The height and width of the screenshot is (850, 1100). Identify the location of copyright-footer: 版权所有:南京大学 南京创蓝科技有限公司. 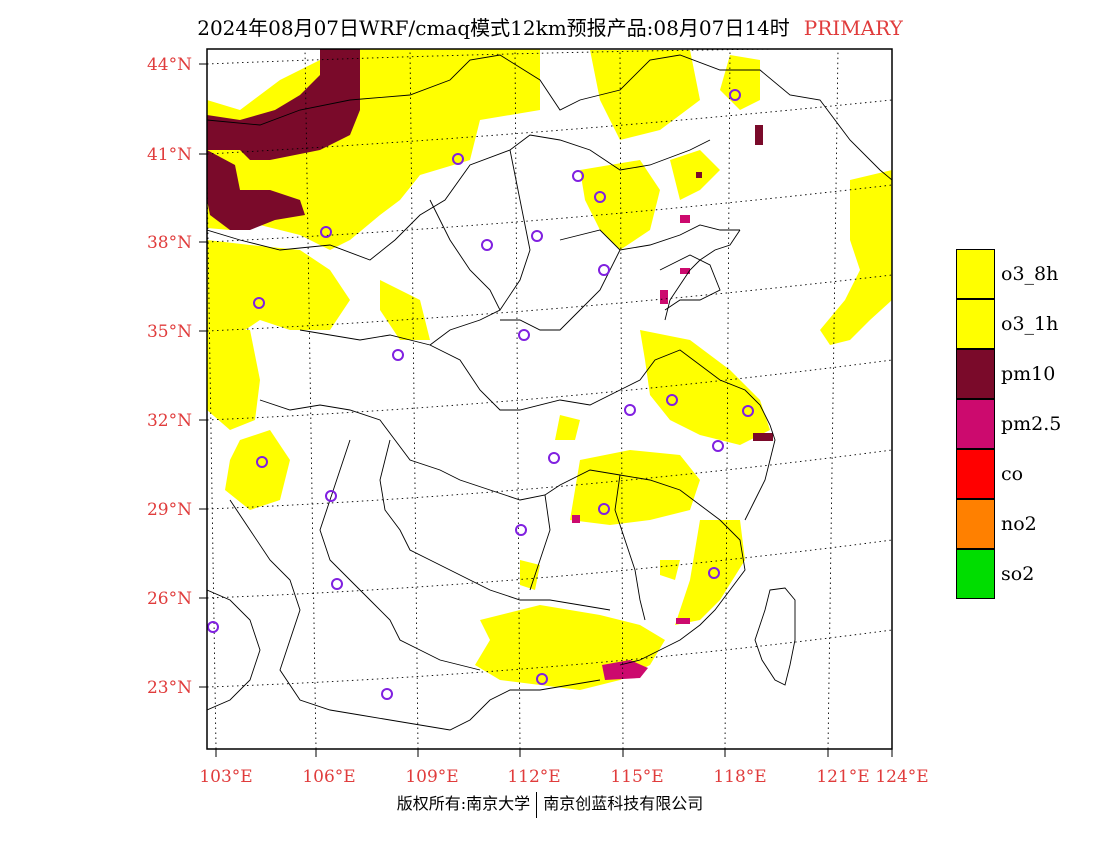
(550, 804).